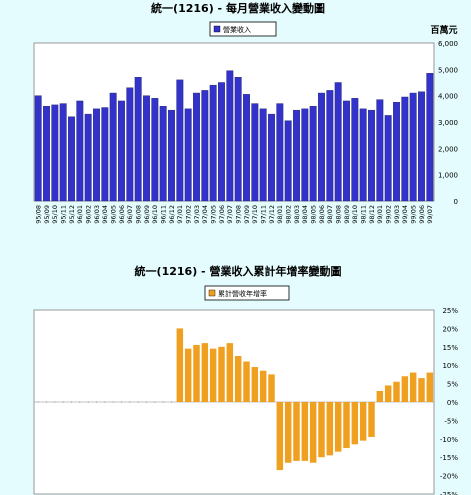  What do you see at coordinates (413, 214) in the screenshot?
I see `x-tick-label: 99/05` at bounding box center [413, 214].